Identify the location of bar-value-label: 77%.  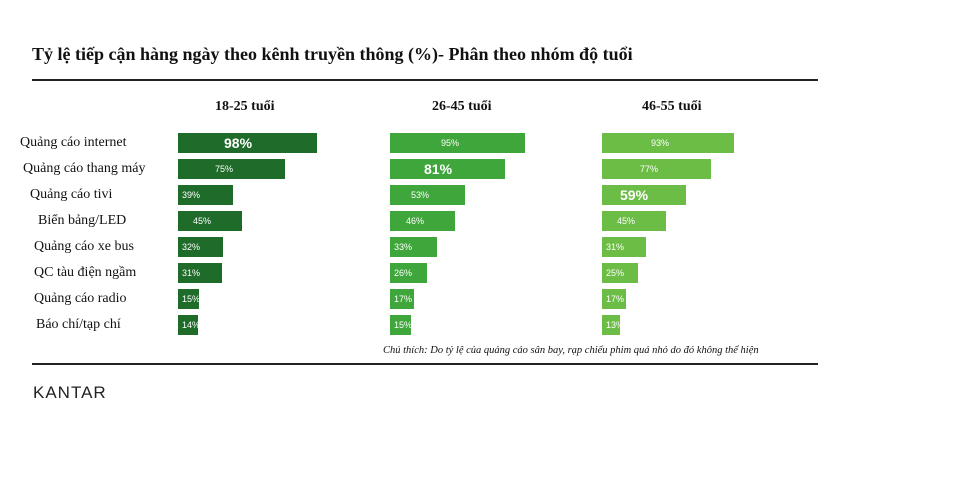
(649, 169).